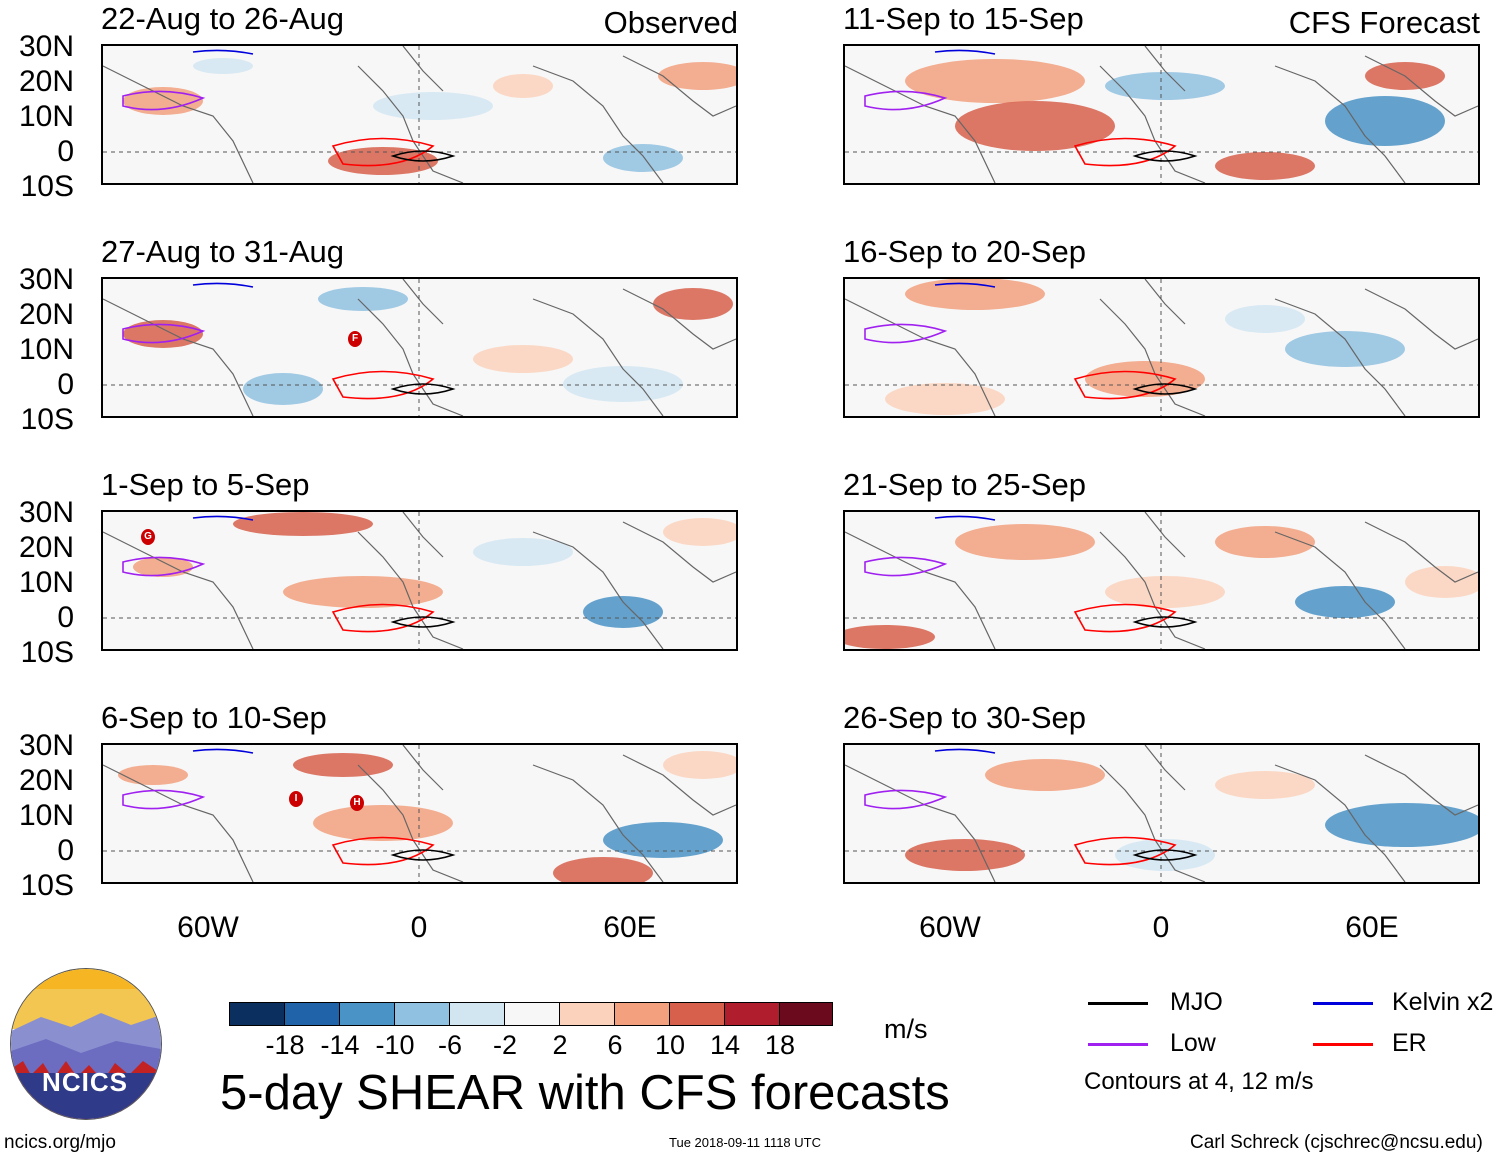 The height and width of the screenshot is (1158, 1510). I want to click on colorbar-tick: -6, so click(449, 1045).